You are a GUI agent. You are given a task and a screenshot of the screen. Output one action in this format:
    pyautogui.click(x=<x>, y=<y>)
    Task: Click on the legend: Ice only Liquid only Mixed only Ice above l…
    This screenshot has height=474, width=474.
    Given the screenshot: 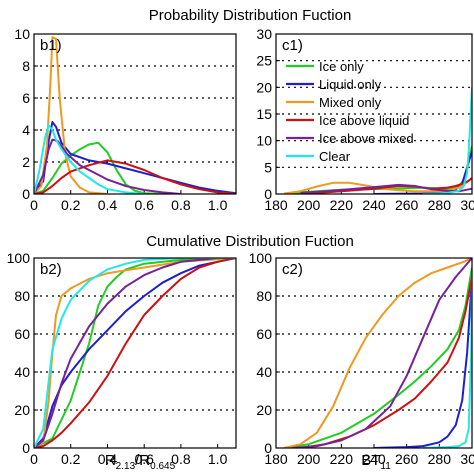 What is the action you would take?
    pyautogui.click(x=350, y=111)
    